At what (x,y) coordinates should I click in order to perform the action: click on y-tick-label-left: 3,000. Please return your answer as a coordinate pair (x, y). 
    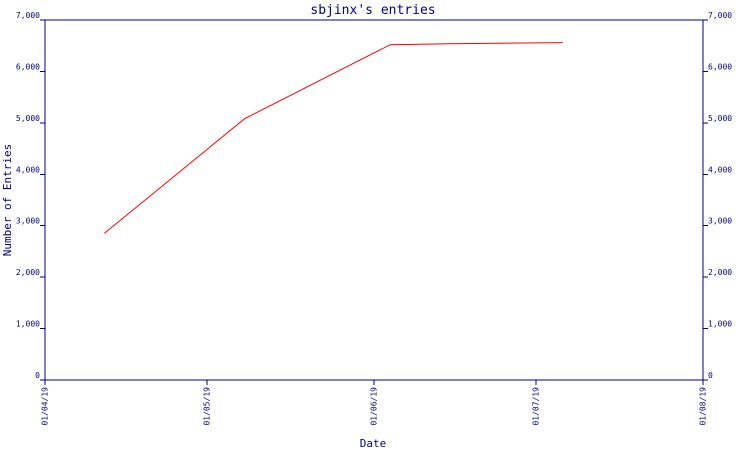
    Looking at the image, I should click on (28, 221).